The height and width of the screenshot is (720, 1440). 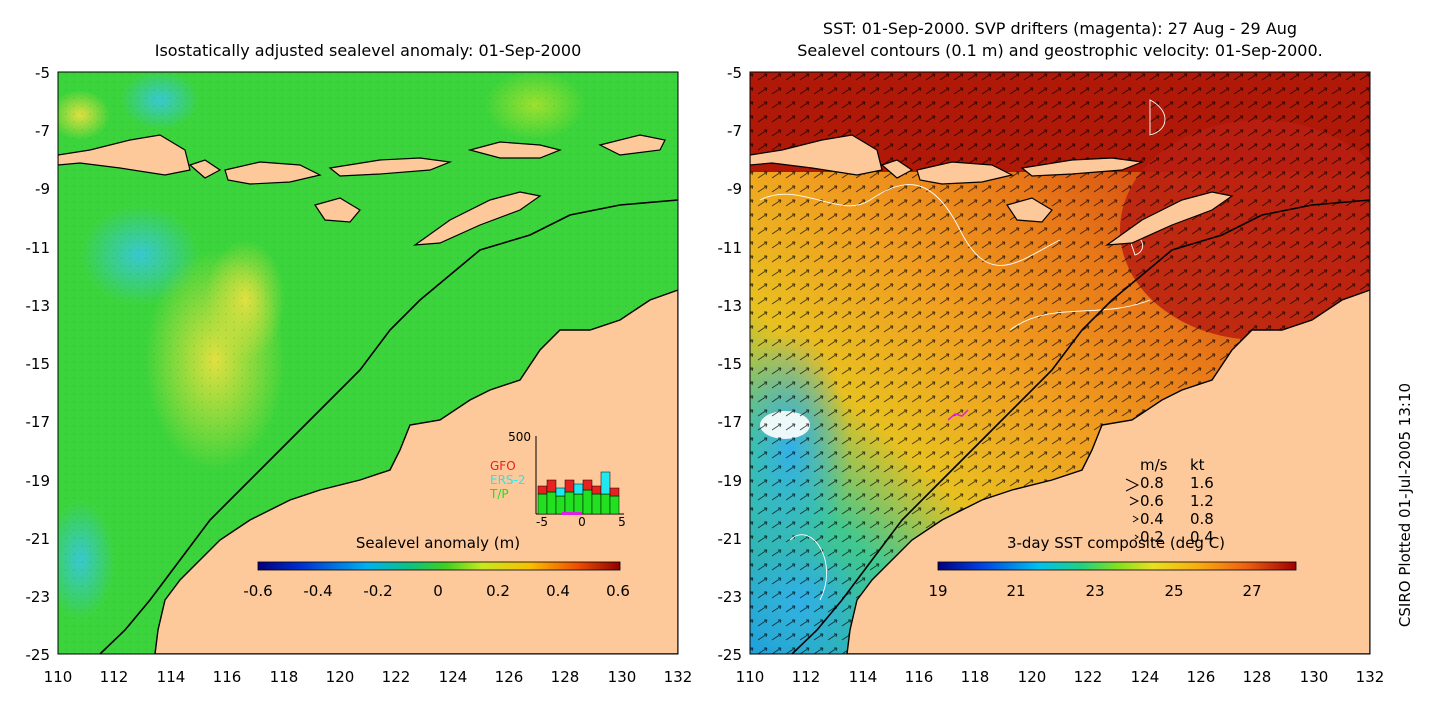 What do you see at coordinates (509, 677) in the screenshot?
I see `left-xtick: 126` at bounding box center [509, 677].